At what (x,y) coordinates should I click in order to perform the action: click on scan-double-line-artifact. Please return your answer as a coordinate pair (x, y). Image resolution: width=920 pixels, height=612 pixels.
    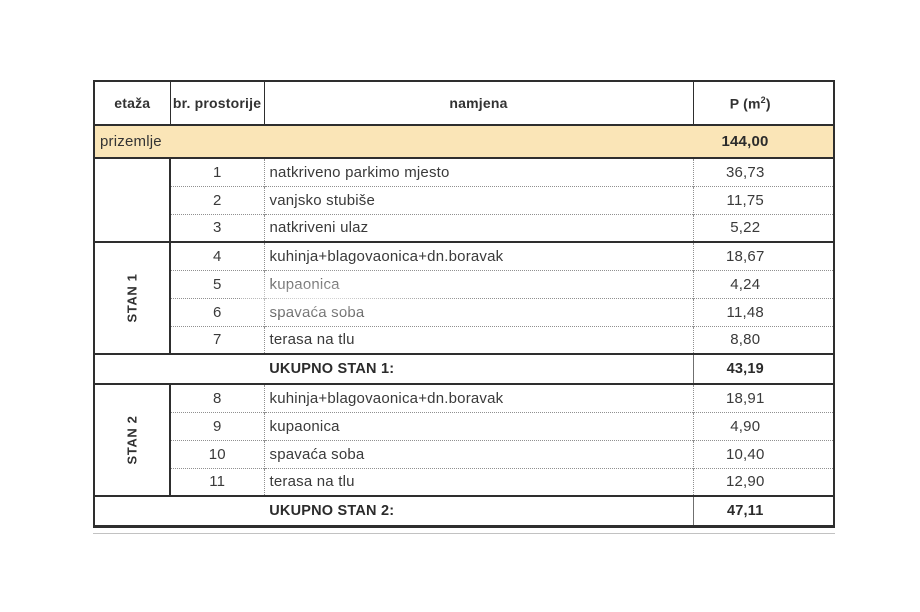
    Looking at the image, I should click on (464, 533).